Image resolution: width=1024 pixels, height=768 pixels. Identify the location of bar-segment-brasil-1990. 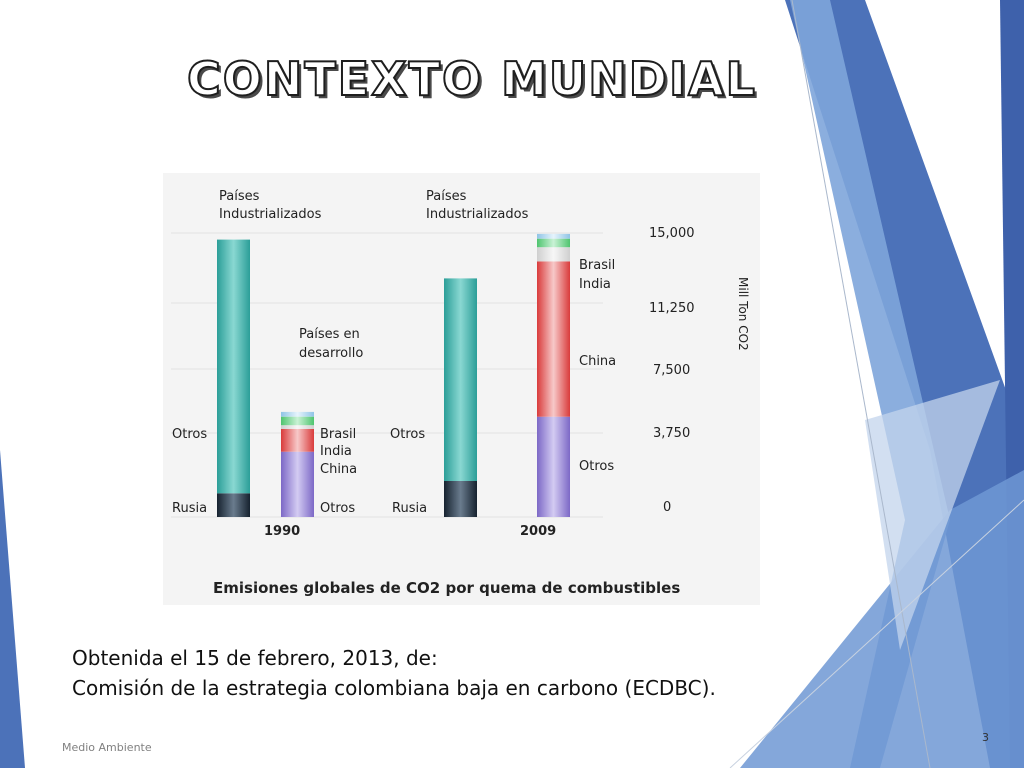
(297, 421).